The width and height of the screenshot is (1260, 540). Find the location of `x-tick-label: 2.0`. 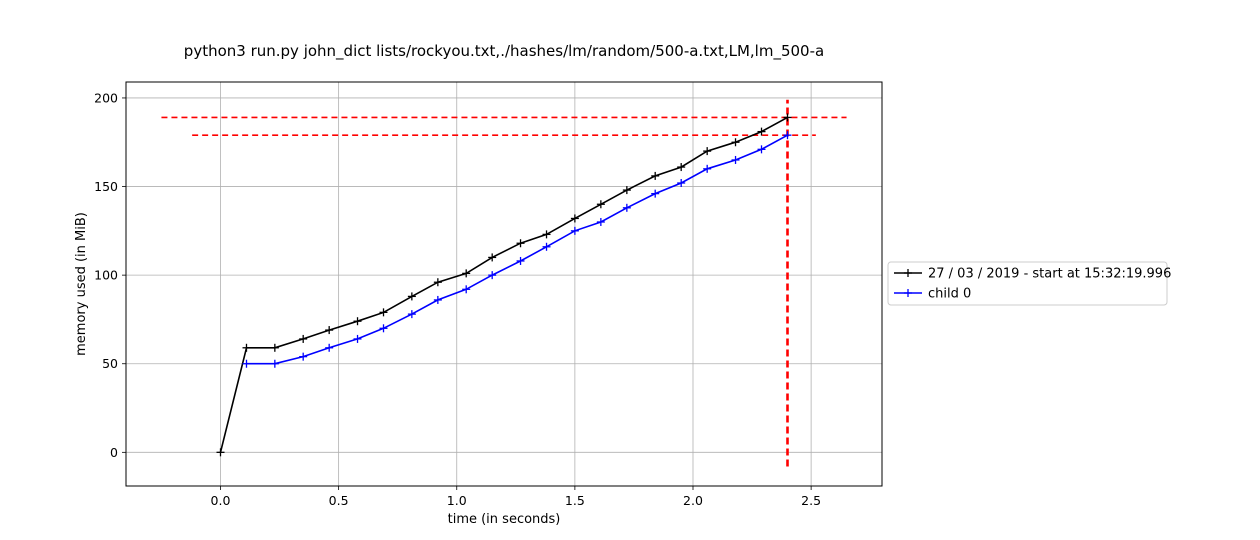

x-tick-label: 2.0 is located at coordinates (693, 500).